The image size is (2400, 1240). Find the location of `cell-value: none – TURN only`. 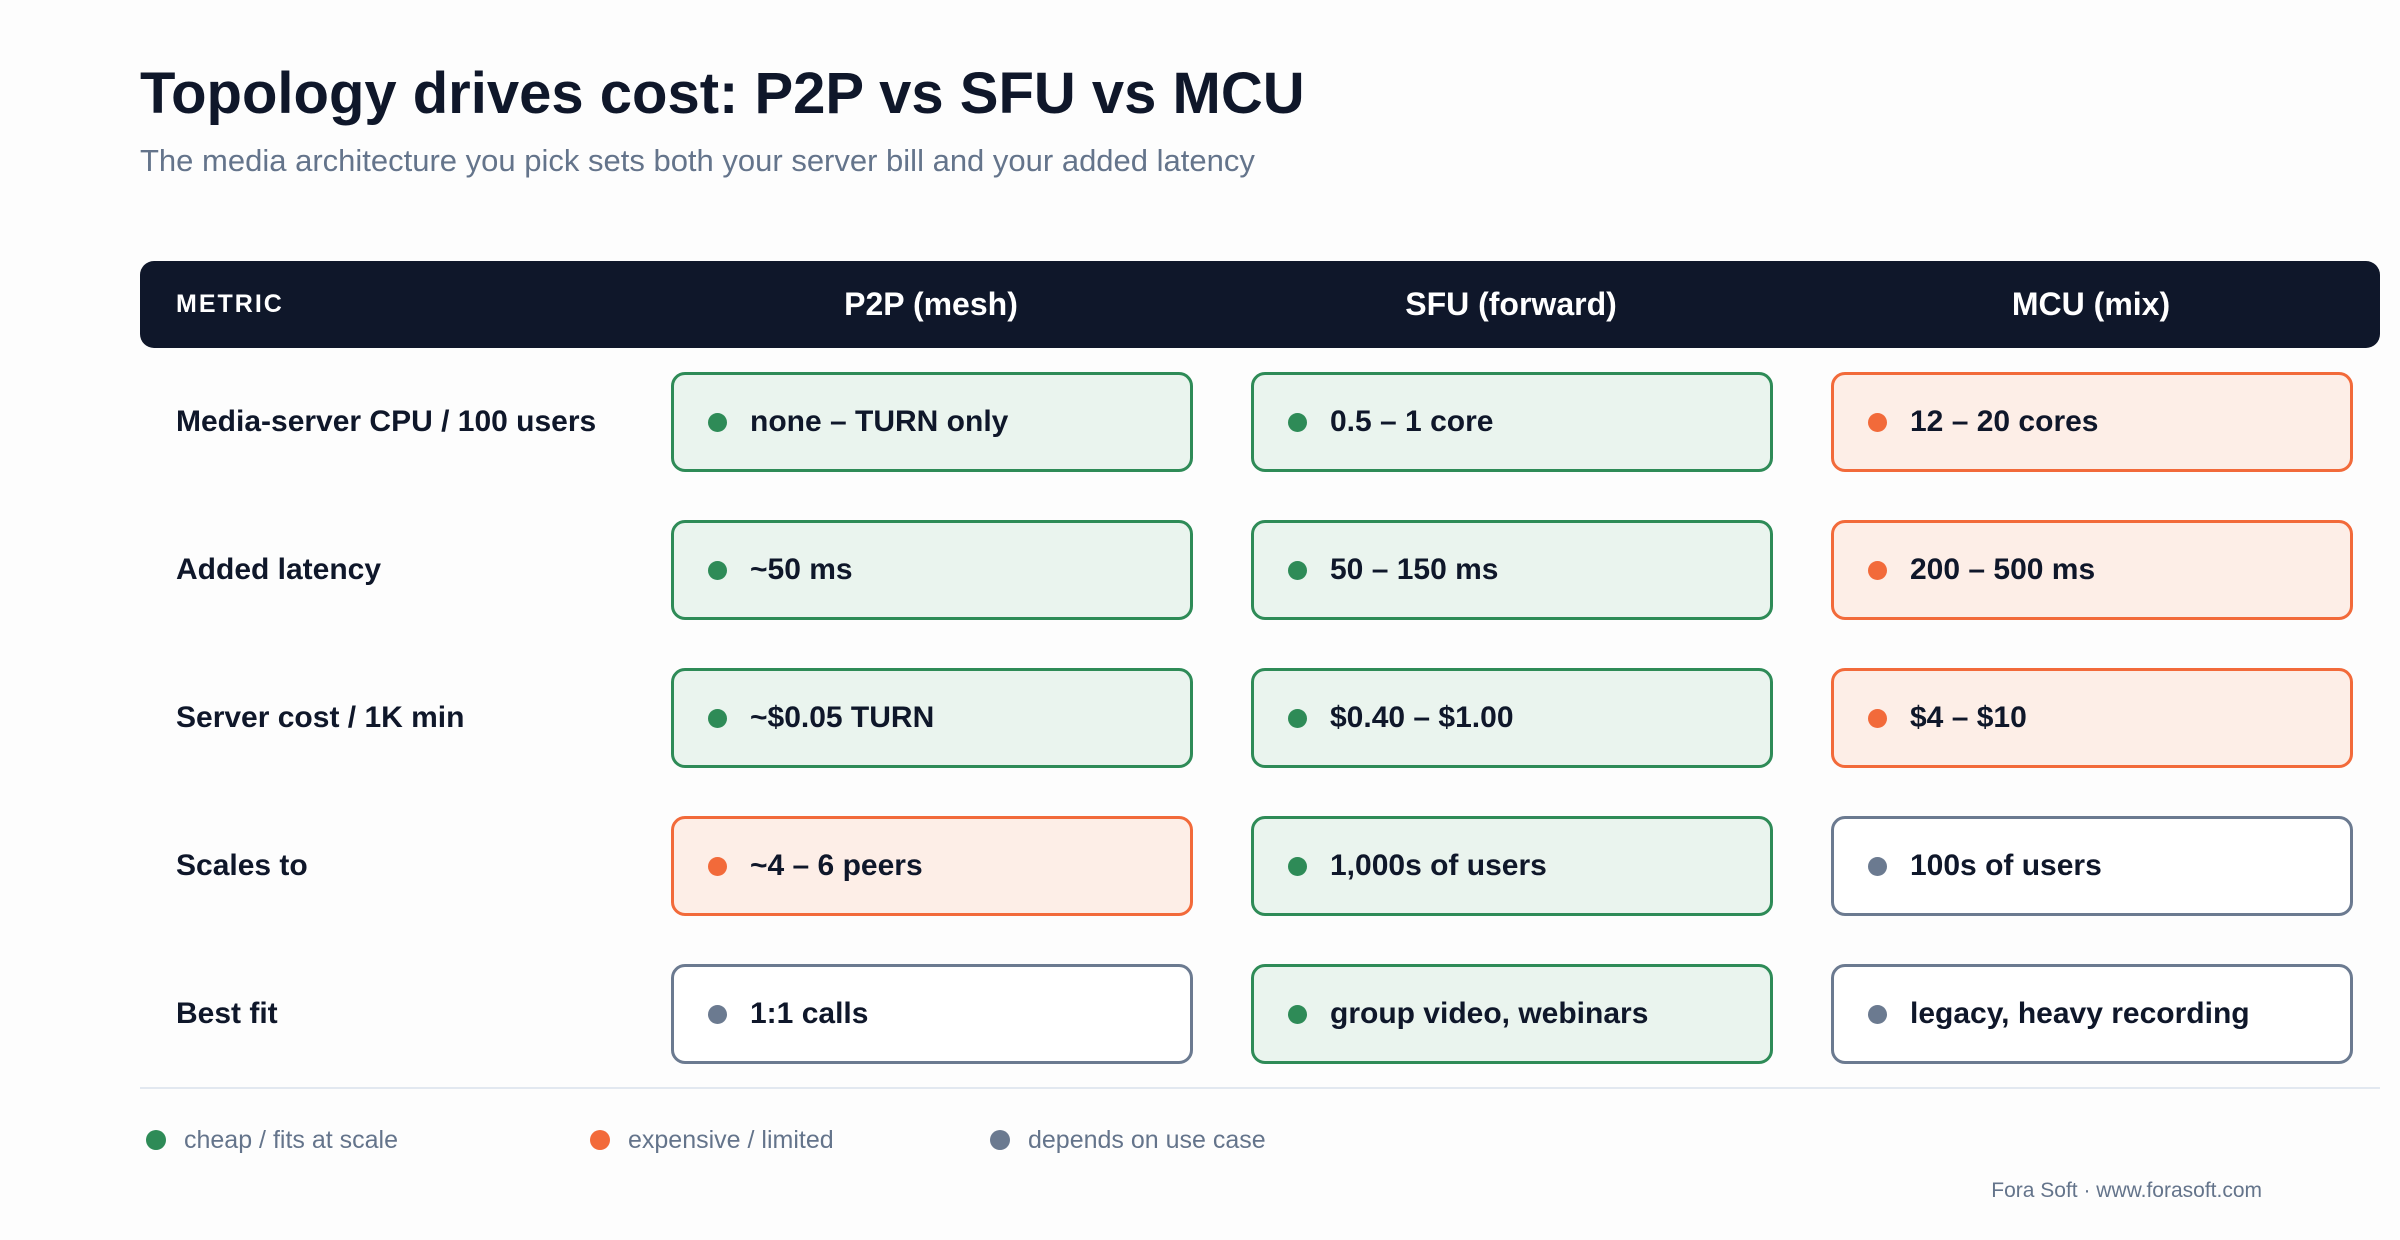

cell-value: none – TURN only is located at coordinates (879, 421).